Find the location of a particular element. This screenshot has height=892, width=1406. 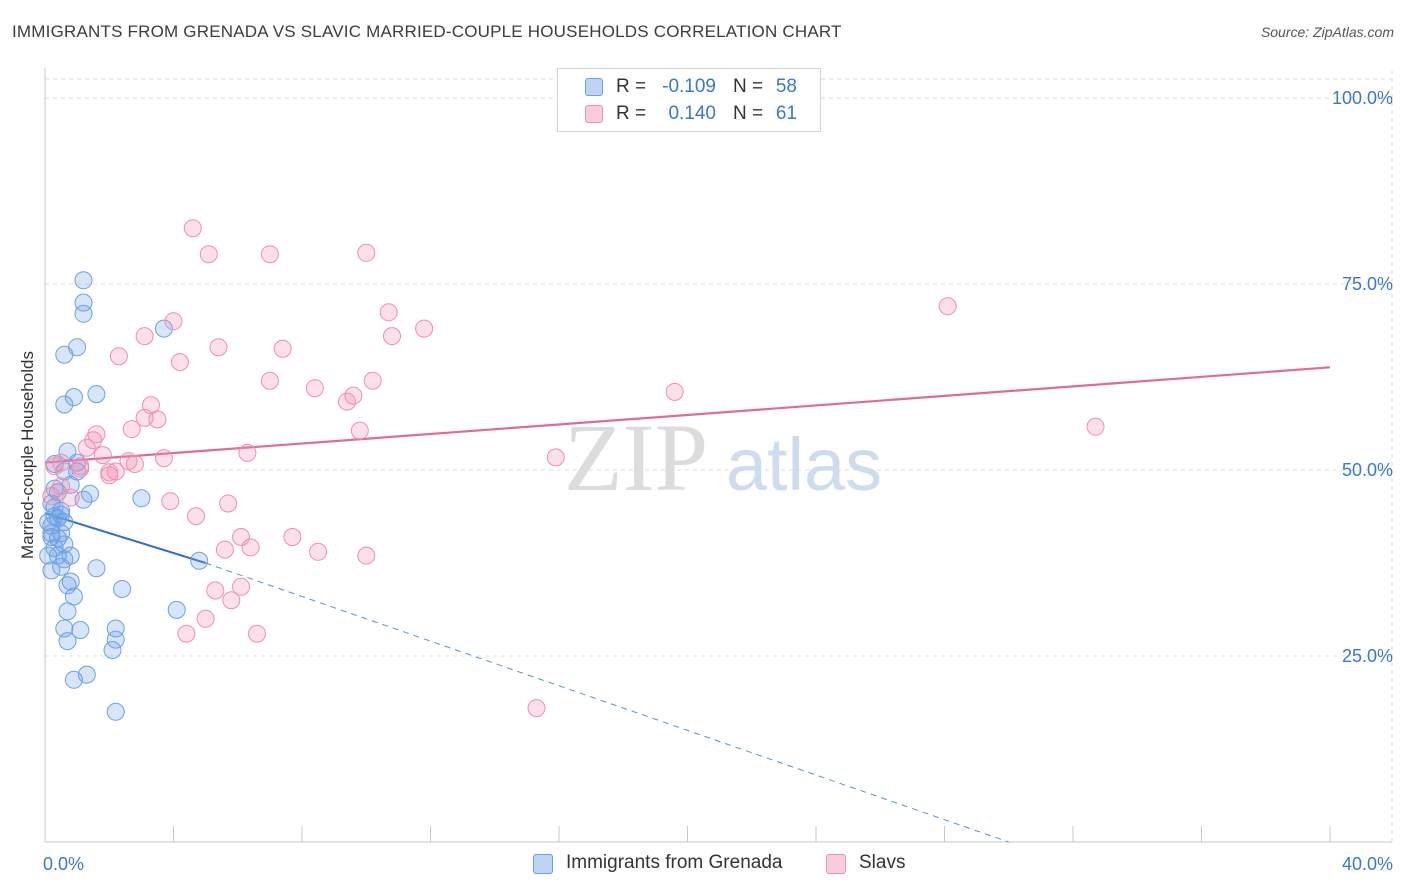

bottom-legend-swatch-slavs is located at coordinates (836, 864).